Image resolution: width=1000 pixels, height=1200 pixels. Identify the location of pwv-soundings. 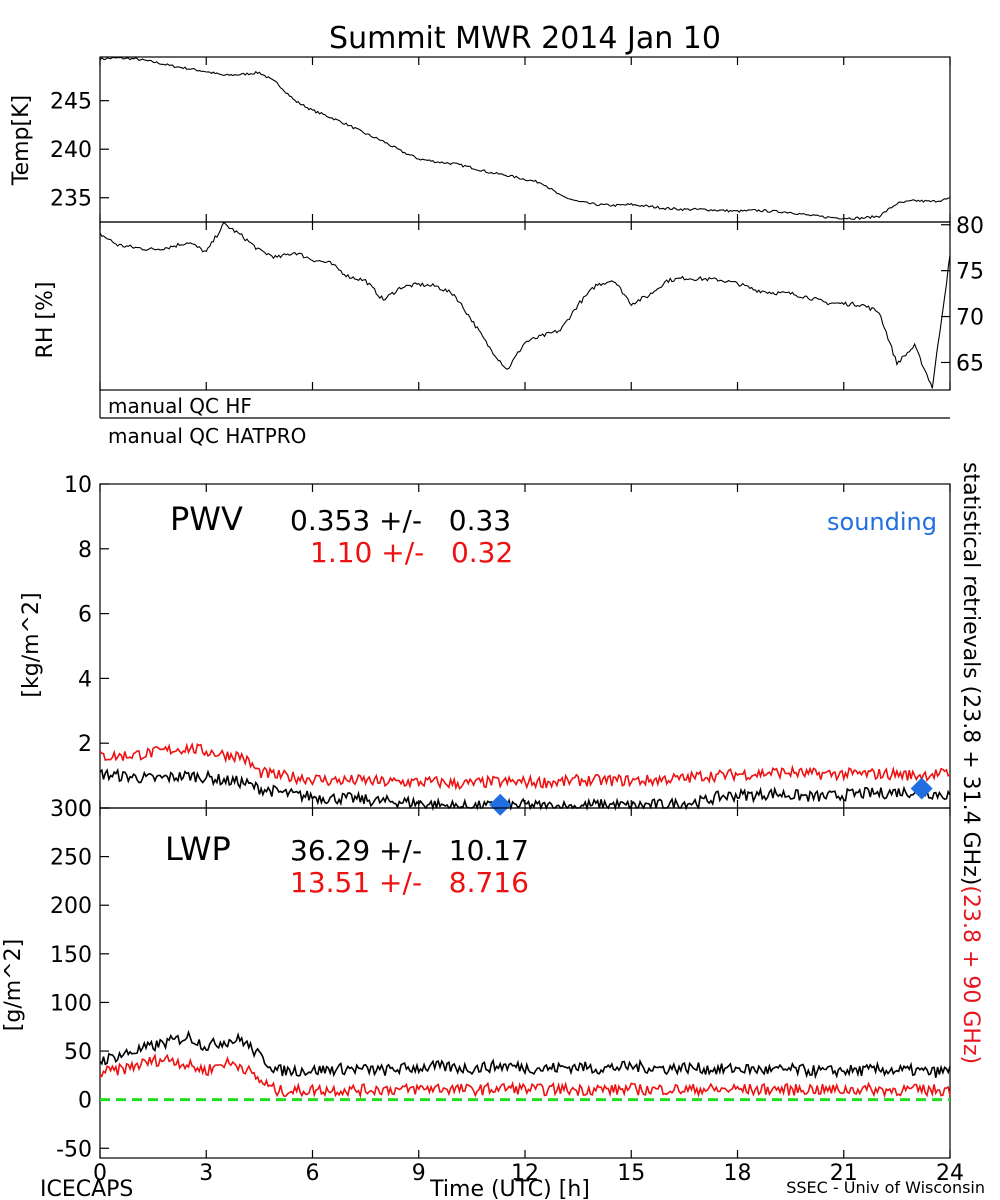
(711, 796).